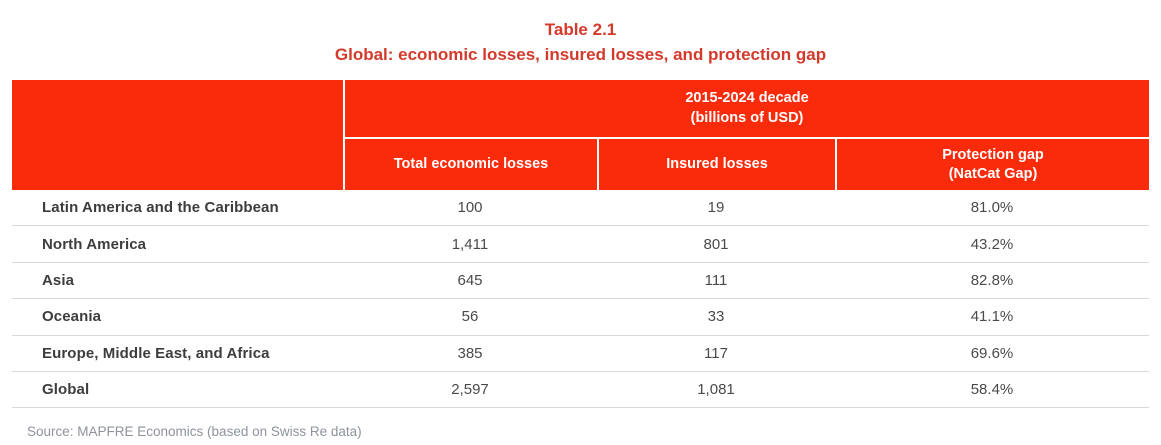  I want to click on economic-losses-cell: 56, so click(470, 317).